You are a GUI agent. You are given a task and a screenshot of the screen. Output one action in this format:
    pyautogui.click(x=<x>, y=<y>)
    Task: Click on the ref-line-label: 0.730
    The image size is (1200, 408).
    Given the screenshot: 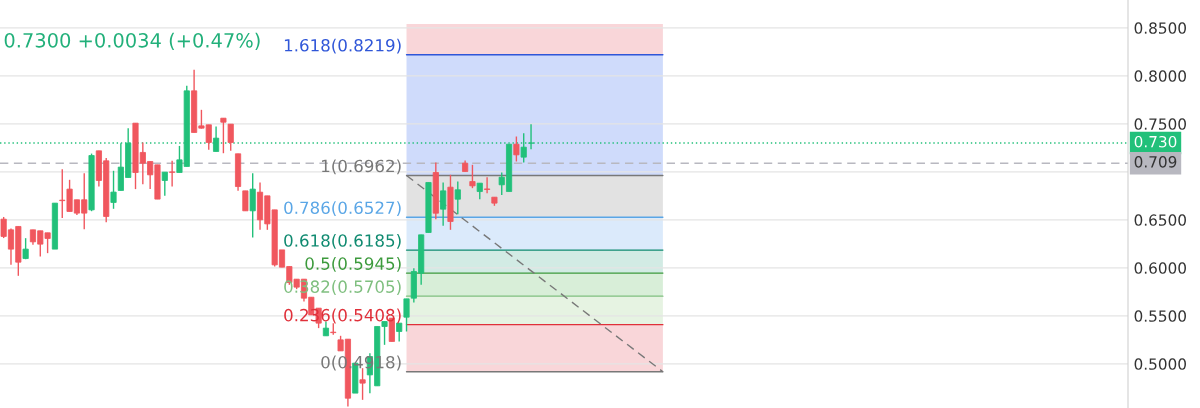 What is the action you would take?
    pyautogui.click(x=1155, y=141)
    